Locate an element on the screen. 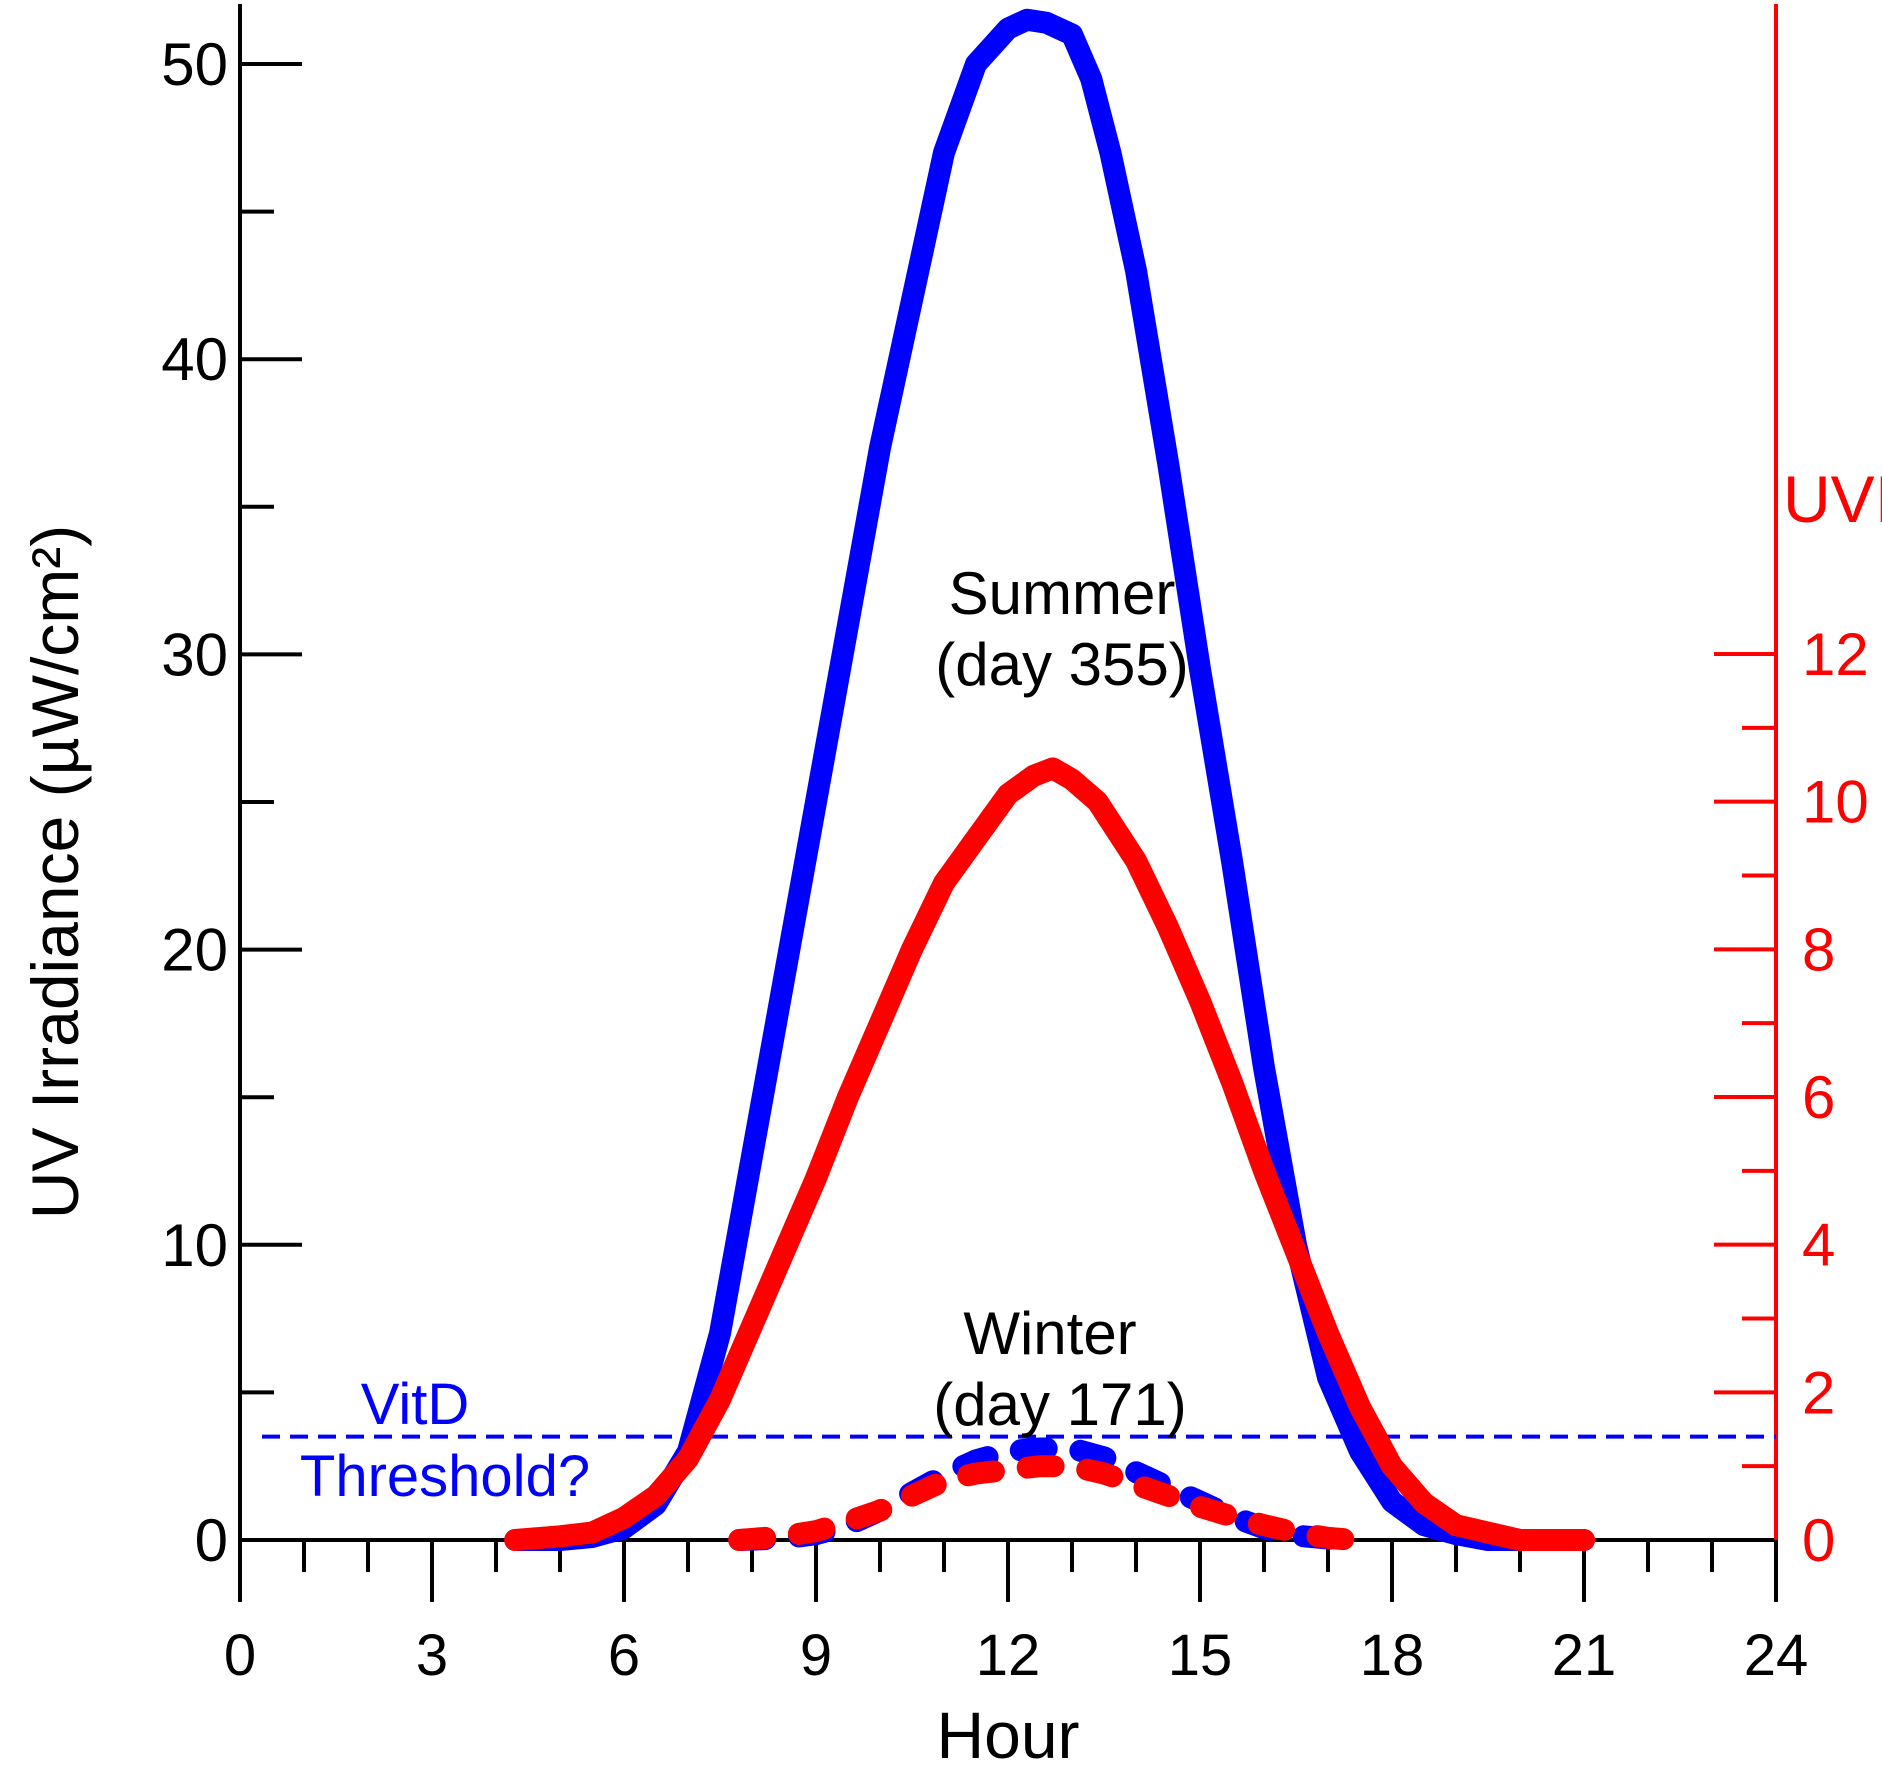 Image resolution: width=1882 pixels, height=1791 pixels. left-tick-label: 50 is located at coordinates (194, 64).